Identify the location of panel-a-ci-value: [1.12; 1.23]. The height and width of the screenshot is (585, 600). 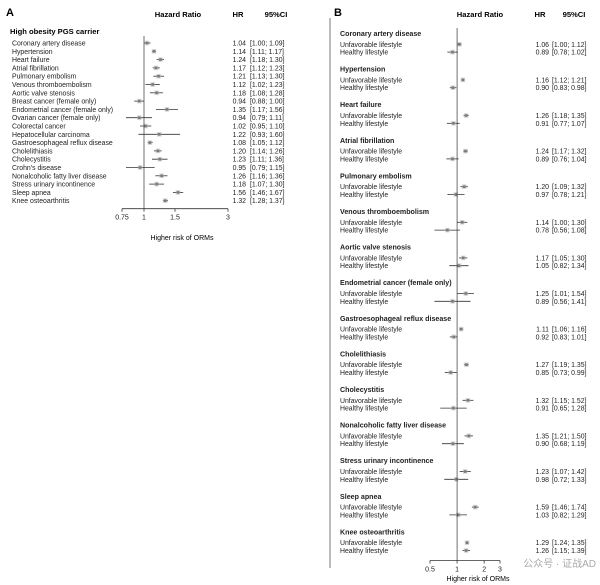
(267, 68).